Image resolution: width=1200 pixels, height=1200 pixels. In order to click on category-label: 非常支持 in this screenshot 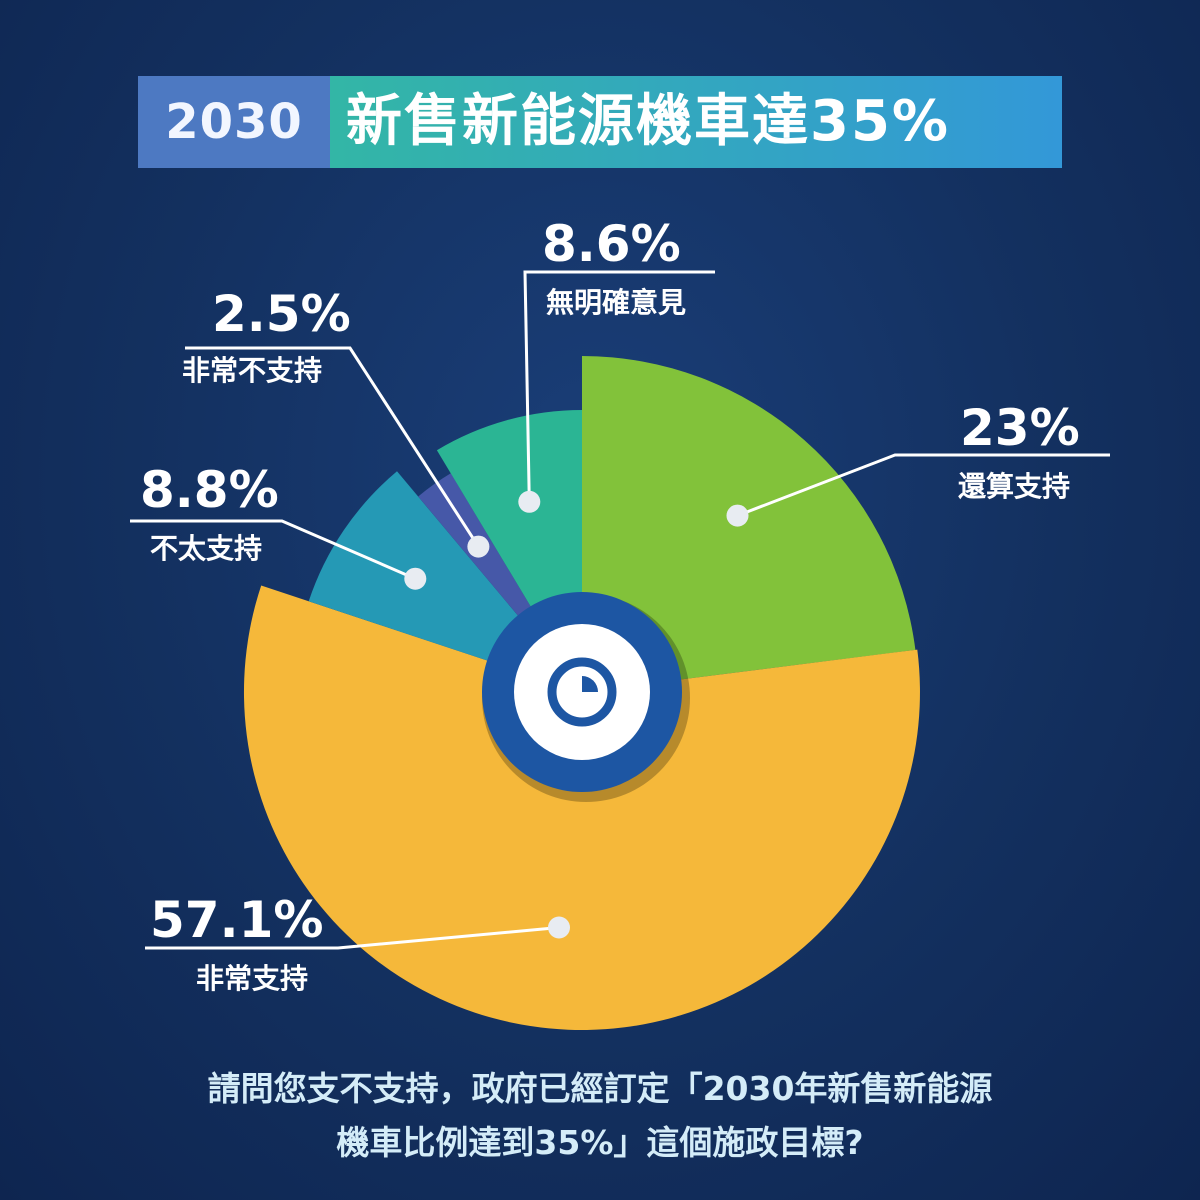, I will do `click(252, 978)`.